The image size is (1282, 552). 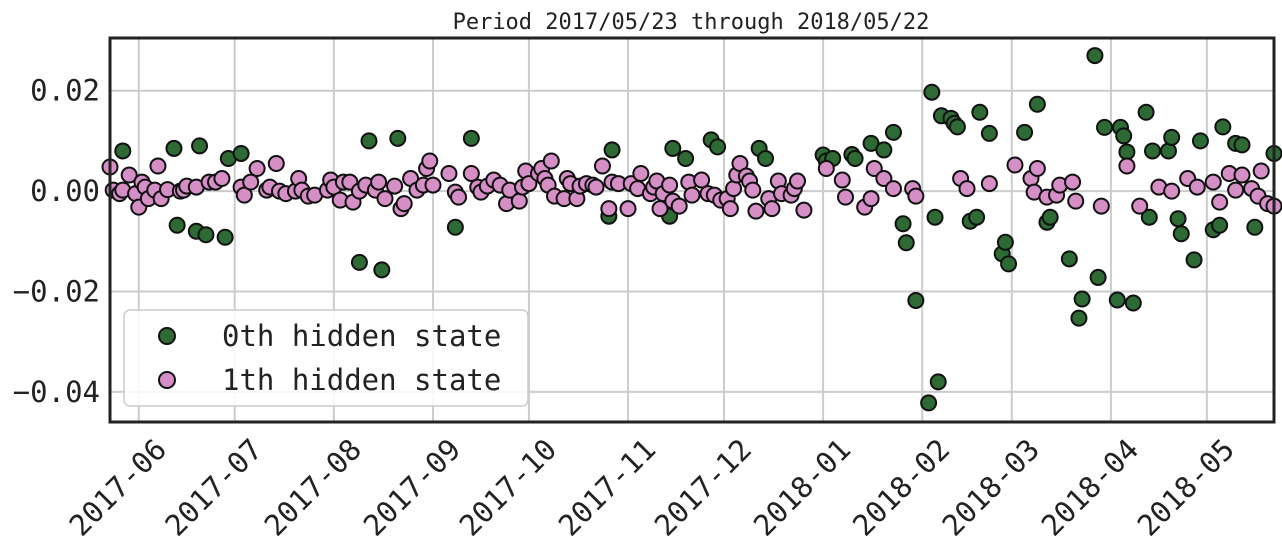 I want to click on x-tick-label: 2018-03, so click(x=991, y=487).